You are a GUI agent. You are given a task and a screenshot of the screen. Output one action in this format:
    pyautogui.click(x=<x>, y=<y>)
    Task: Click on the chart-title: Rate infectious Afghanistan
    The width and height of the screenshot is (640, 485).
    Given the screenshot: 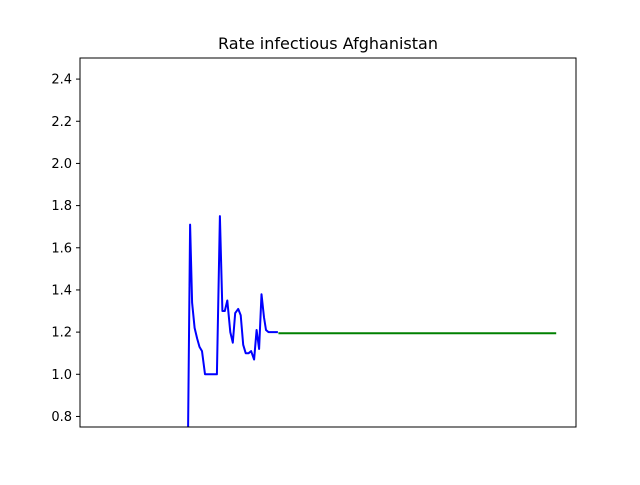 What is the action you would take?
    pyautogui.click(x=328, y=43)
    